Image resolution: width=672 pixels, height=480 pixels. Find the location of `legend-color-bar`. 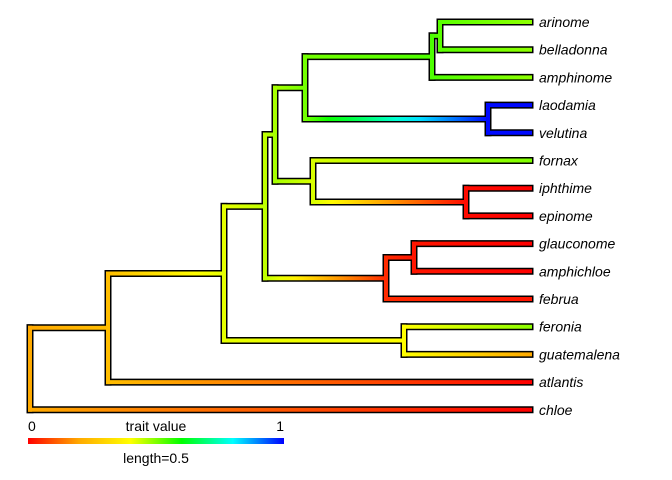

legend-color-bar is located at coordinates (156, 441).